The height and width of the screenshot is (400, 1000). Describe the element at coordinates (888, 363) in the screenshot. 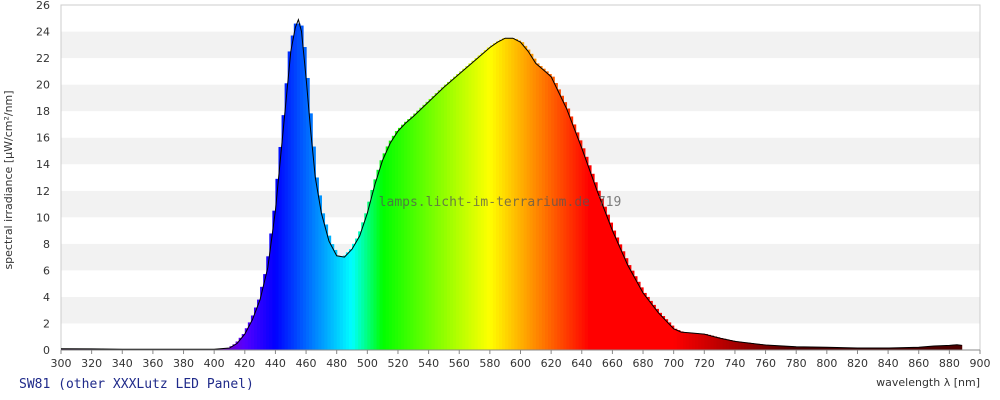

I see `x-tick-label: 840` at that location.